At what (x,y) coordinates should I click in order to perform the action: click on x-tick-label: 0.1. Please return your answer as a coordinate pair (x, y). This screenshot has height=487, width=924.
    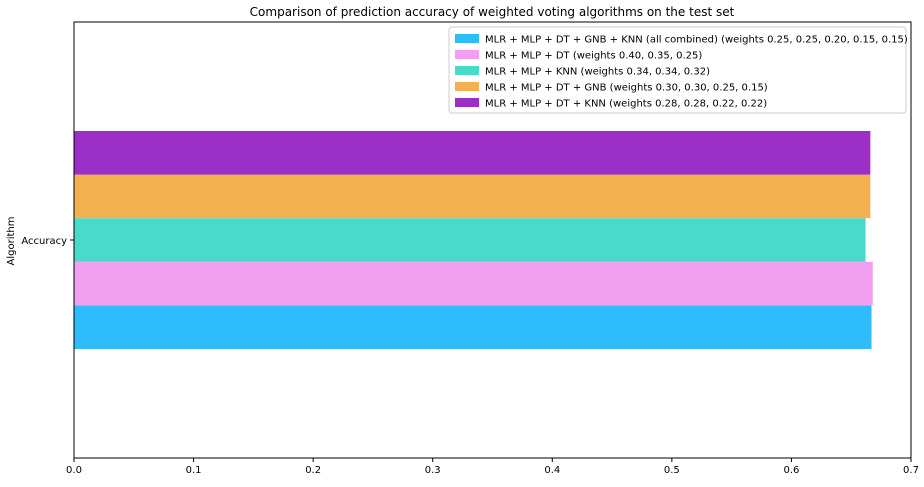
    Looking at the image, I should click on (194, 470).